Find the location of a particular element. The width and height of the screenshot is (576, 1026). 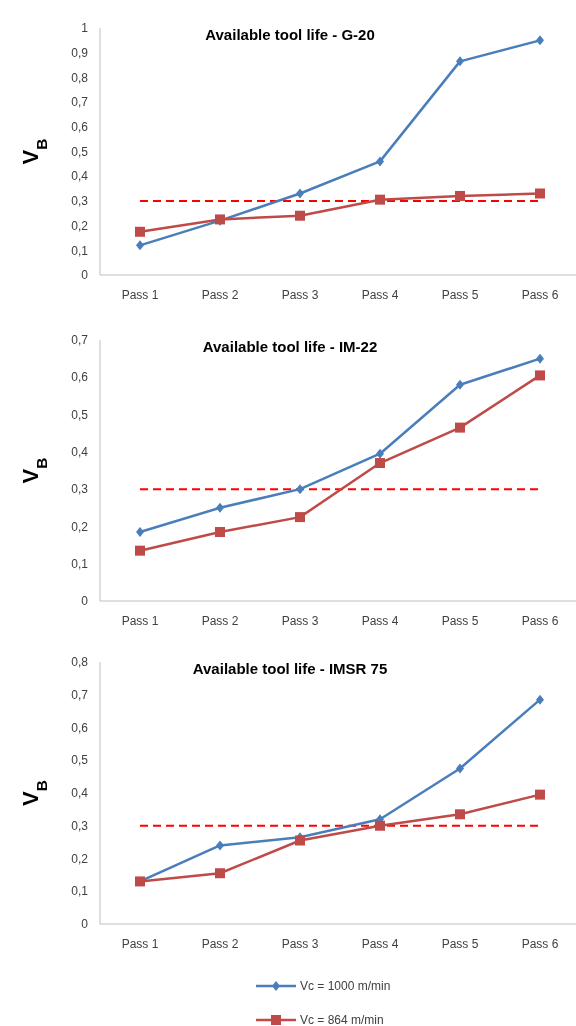

legend-label: Vc = 864 m/min is located at coordinates (342, 1019).